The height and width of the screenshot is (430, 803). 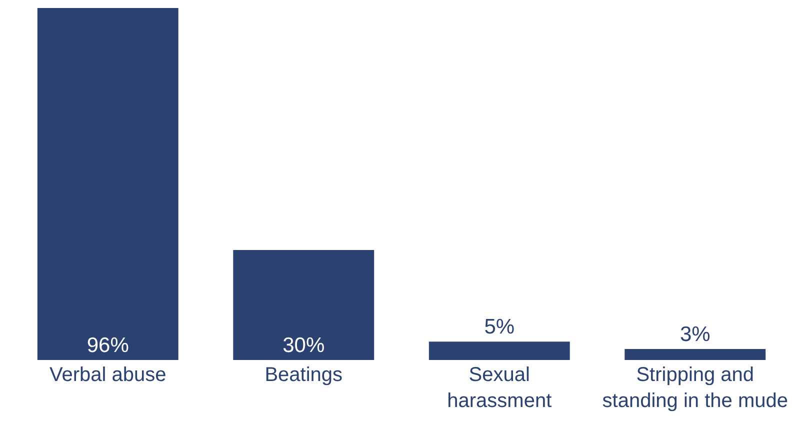 What do you see at coordinates (303, 345) in the screenshot?
I see `data-label: 30%` at bounding box center [303, 345].